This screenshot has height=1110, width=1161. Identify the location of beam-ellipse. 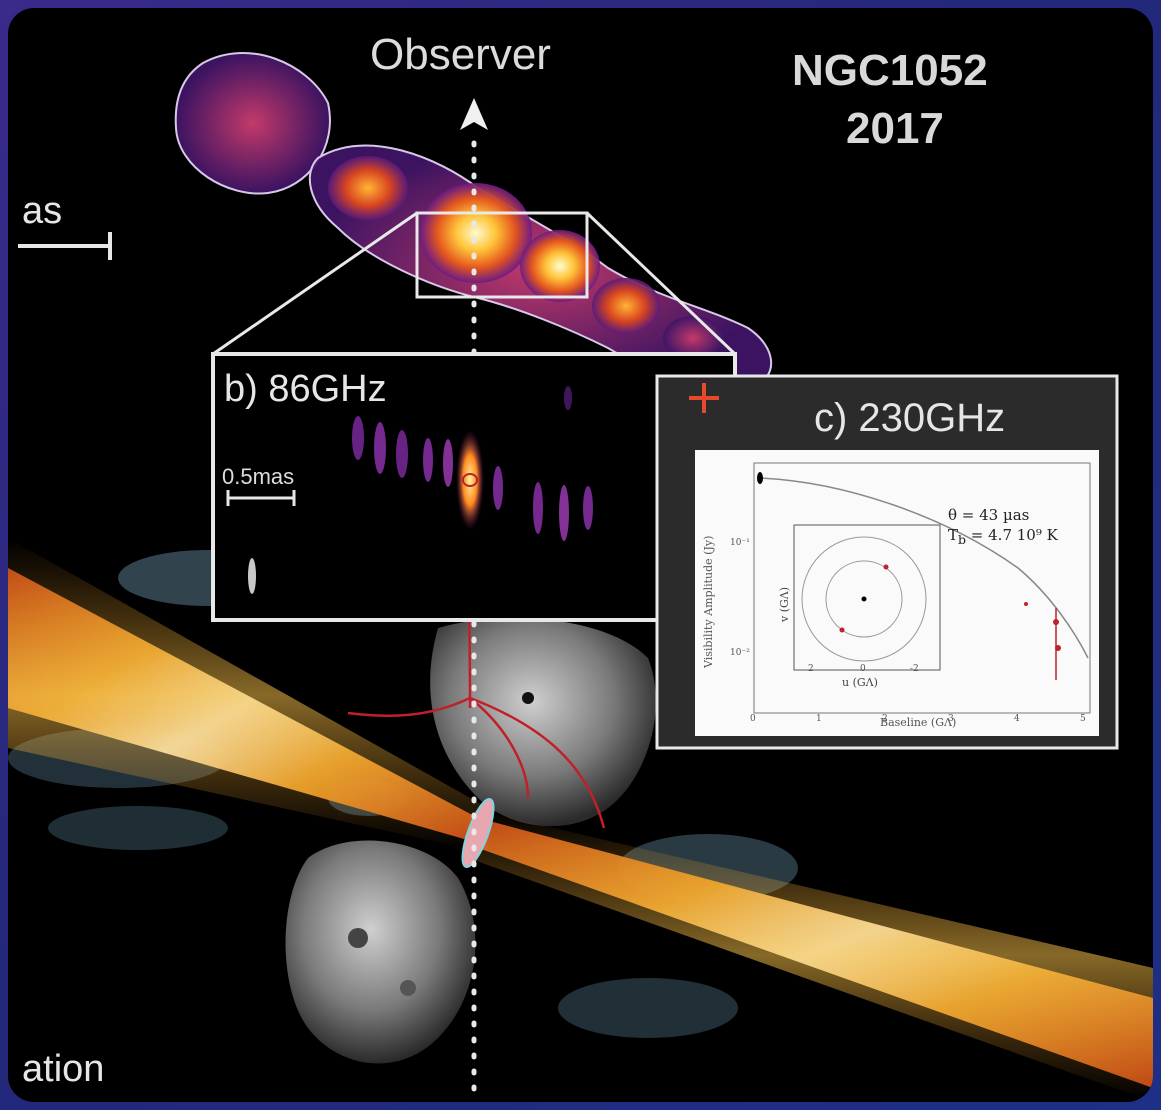
(252, 576).